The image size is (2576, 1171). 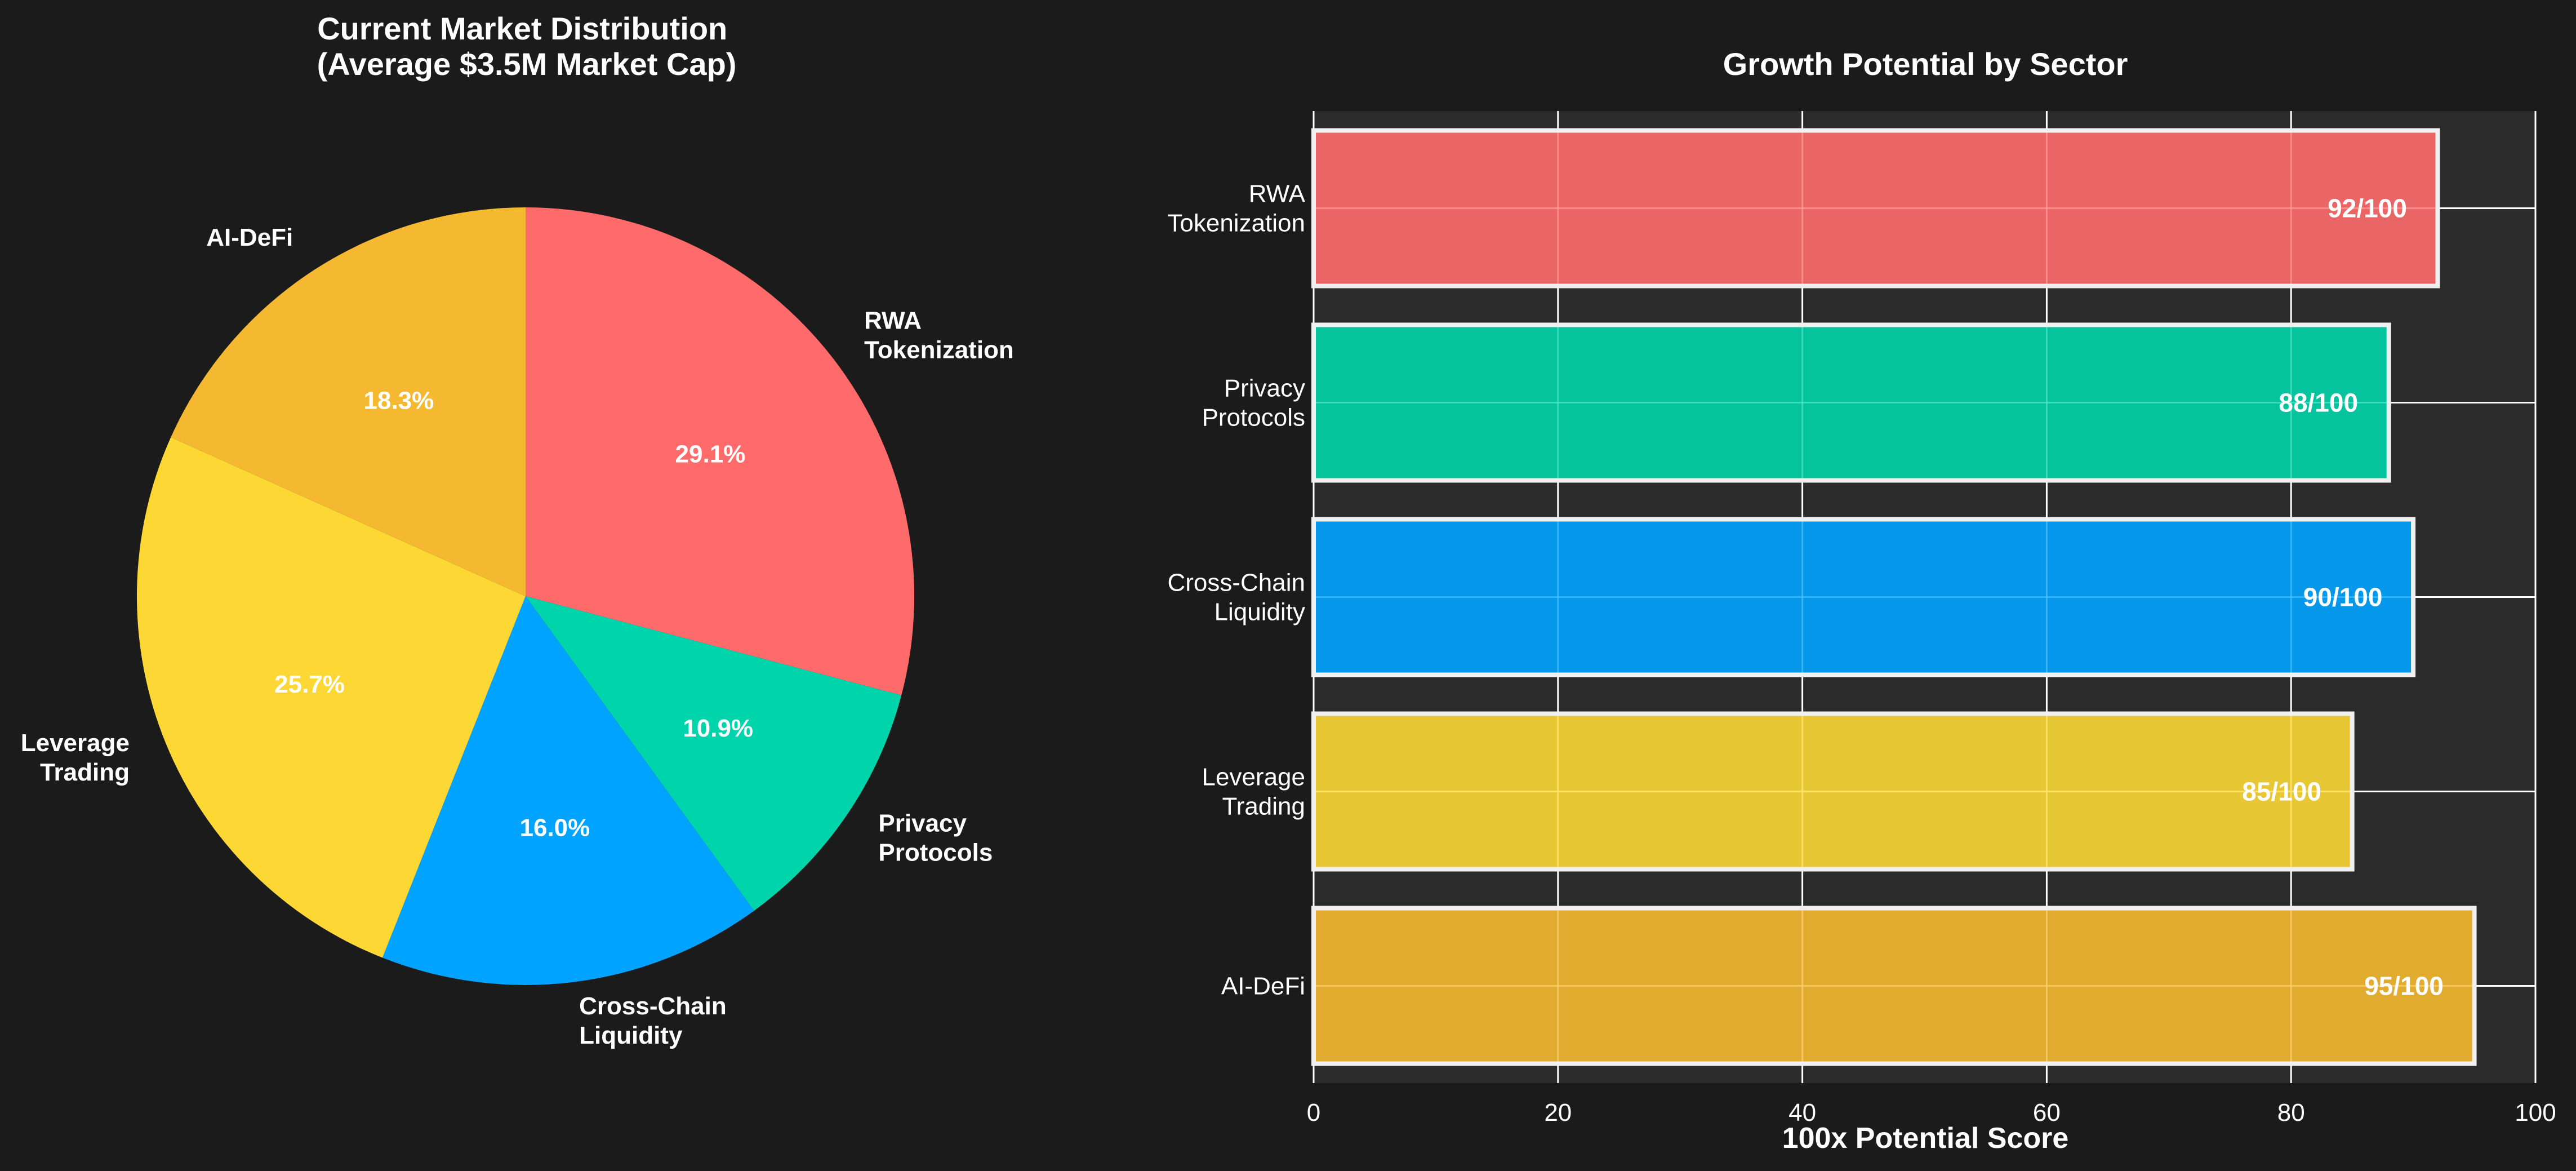 I want to click on pie-category-label-line: Tokenization, so click(x=939, y=350).